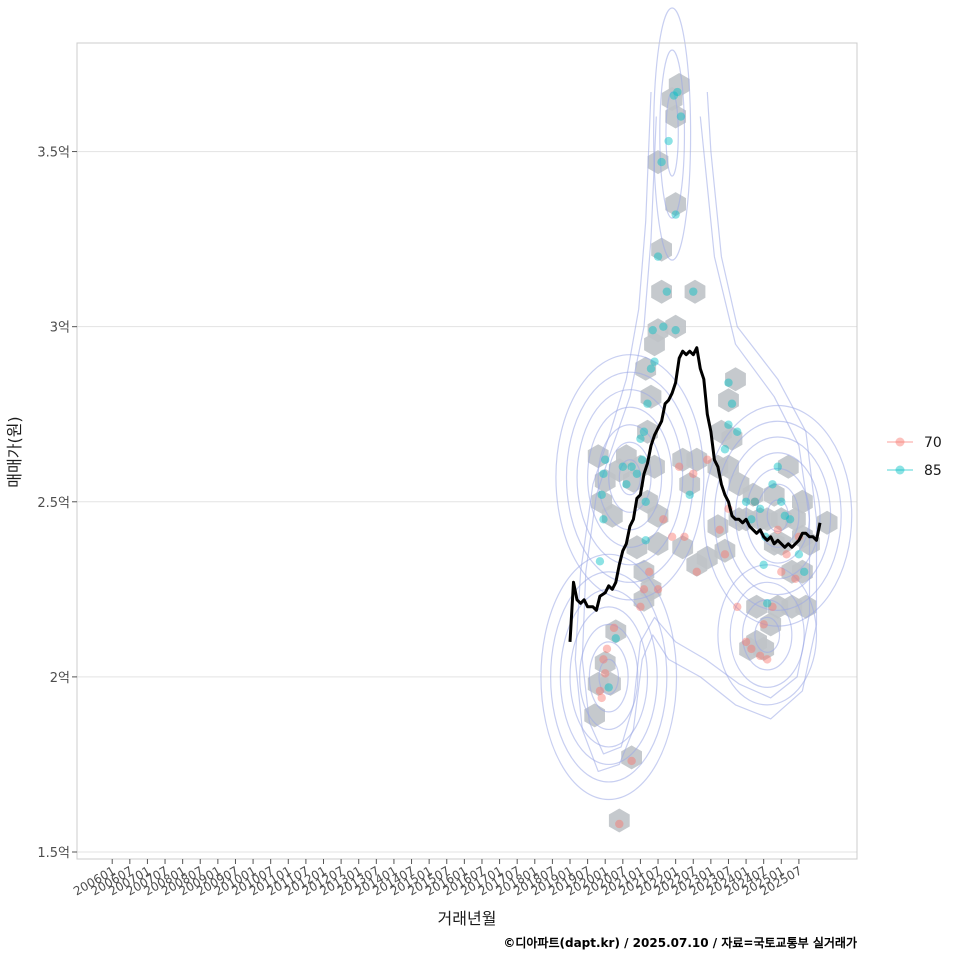 The image size is (960, 960). I want to click on legend-label: 85, so click(933, 471).